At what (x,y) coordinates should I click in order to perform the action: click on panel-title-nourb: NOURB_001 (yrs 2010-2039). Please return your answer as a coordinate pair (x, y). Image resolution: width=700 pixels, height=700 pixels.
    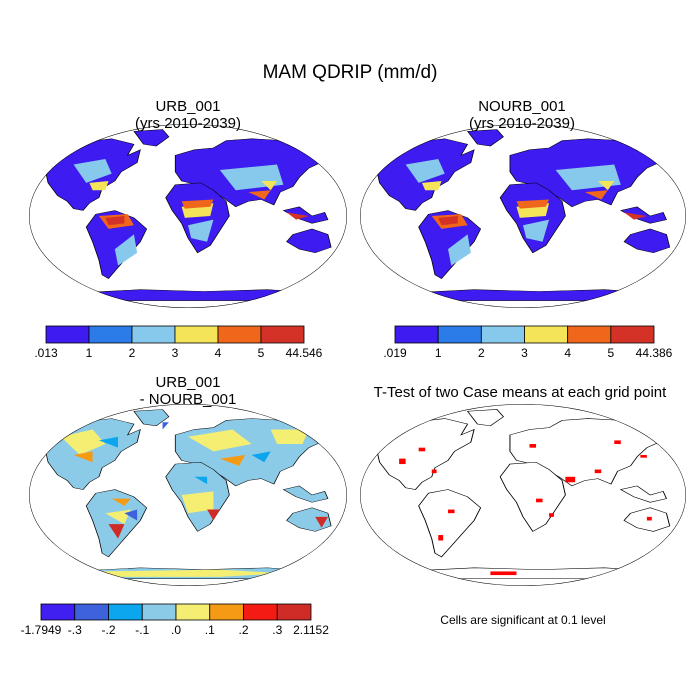
    Looking at the image, I should click on (522, 115).